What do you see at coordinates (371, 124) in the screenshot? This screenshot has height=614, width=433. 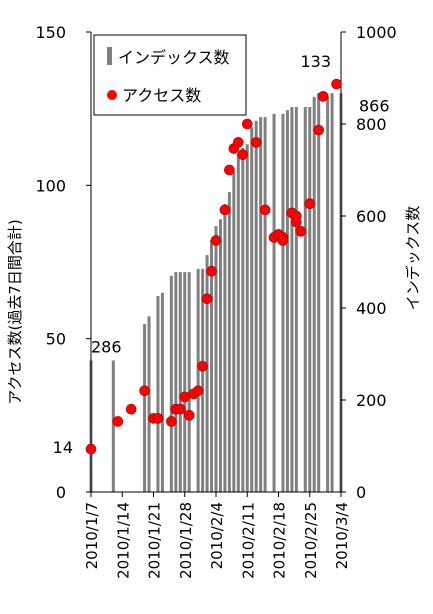 I see `right-tick-label: 800` at bounding box center [371, 124].